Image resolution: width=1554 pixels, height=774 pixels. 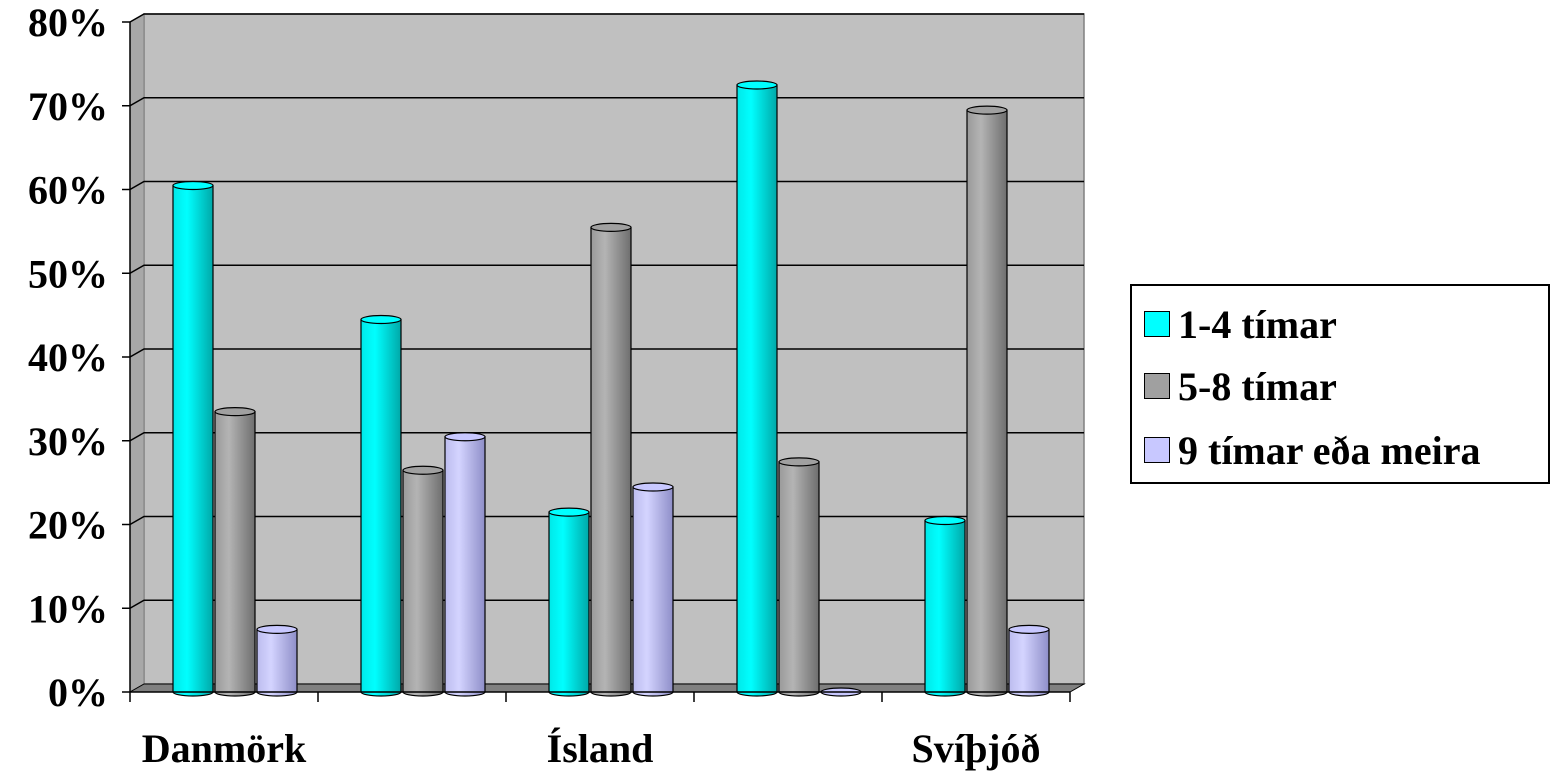 I want to click on legend-item-9-plus: 9 tímar eða meira, so click(x=1312, y=450).